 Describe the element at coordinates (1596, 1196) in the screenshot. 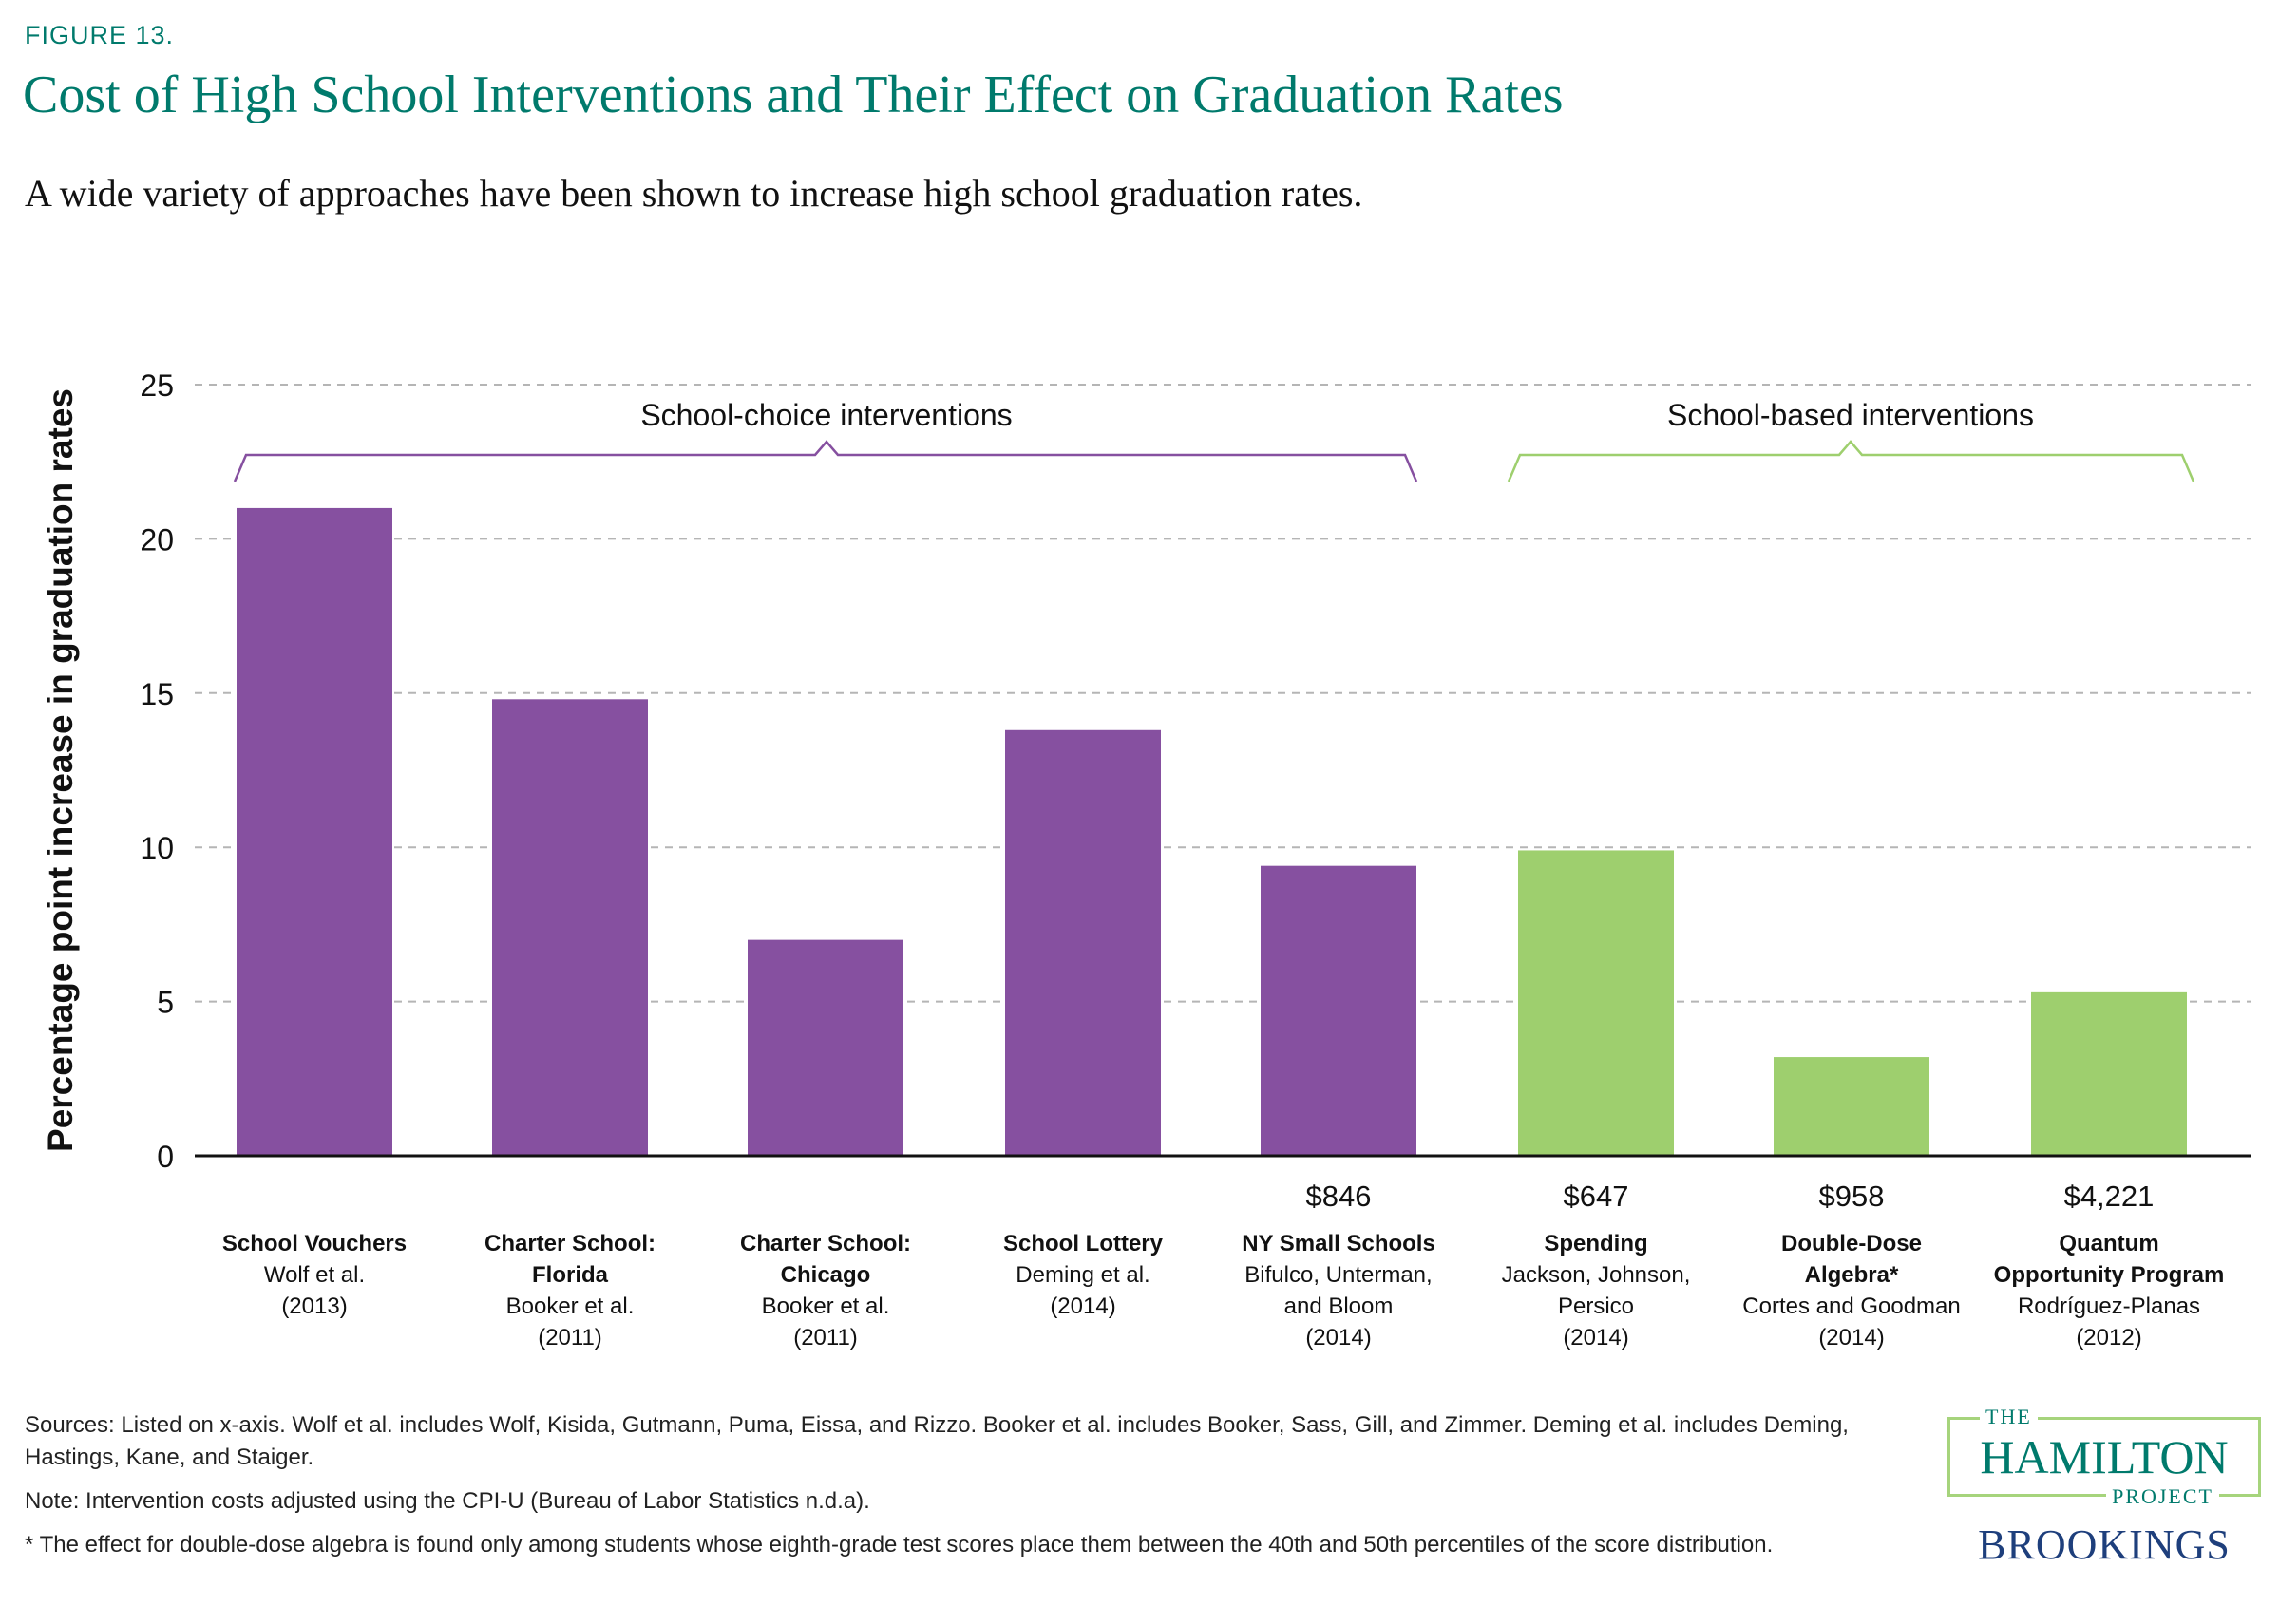

I see `cost-label: $647` at that location.